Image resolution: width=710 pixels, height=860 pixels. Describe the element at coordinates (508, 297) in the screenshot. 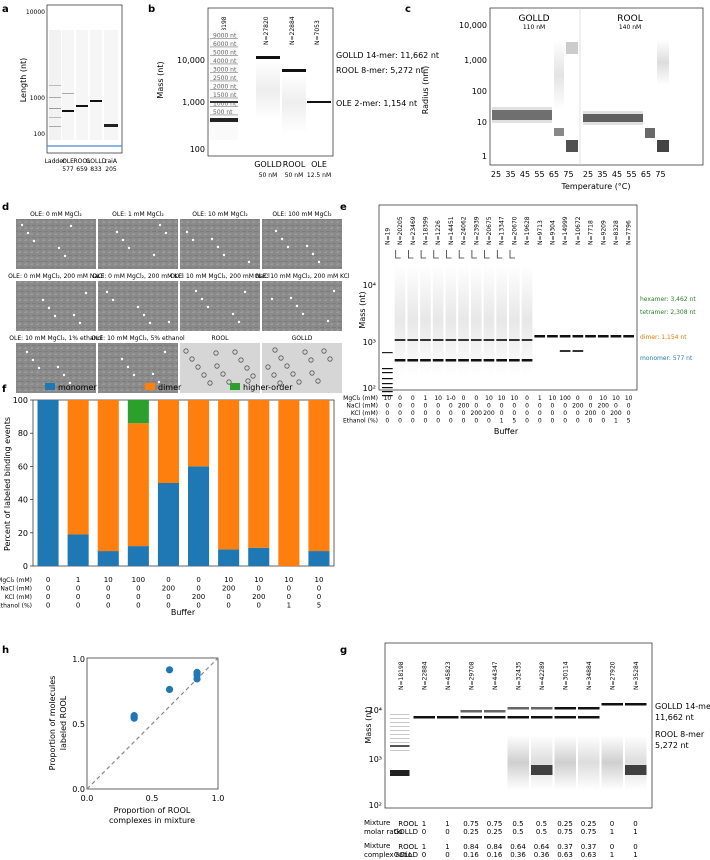

I see `panel-e-frame` at that location.